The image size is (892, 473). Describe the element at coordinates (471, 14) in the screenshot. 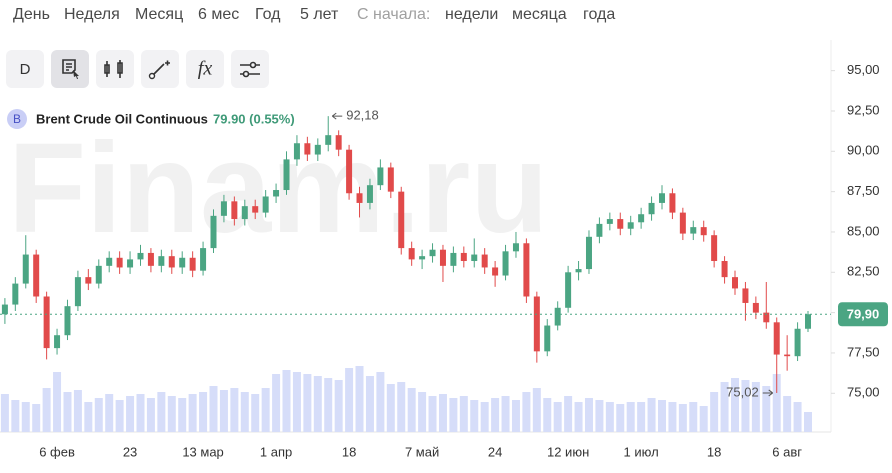

I see `since-option: недели` at that location.